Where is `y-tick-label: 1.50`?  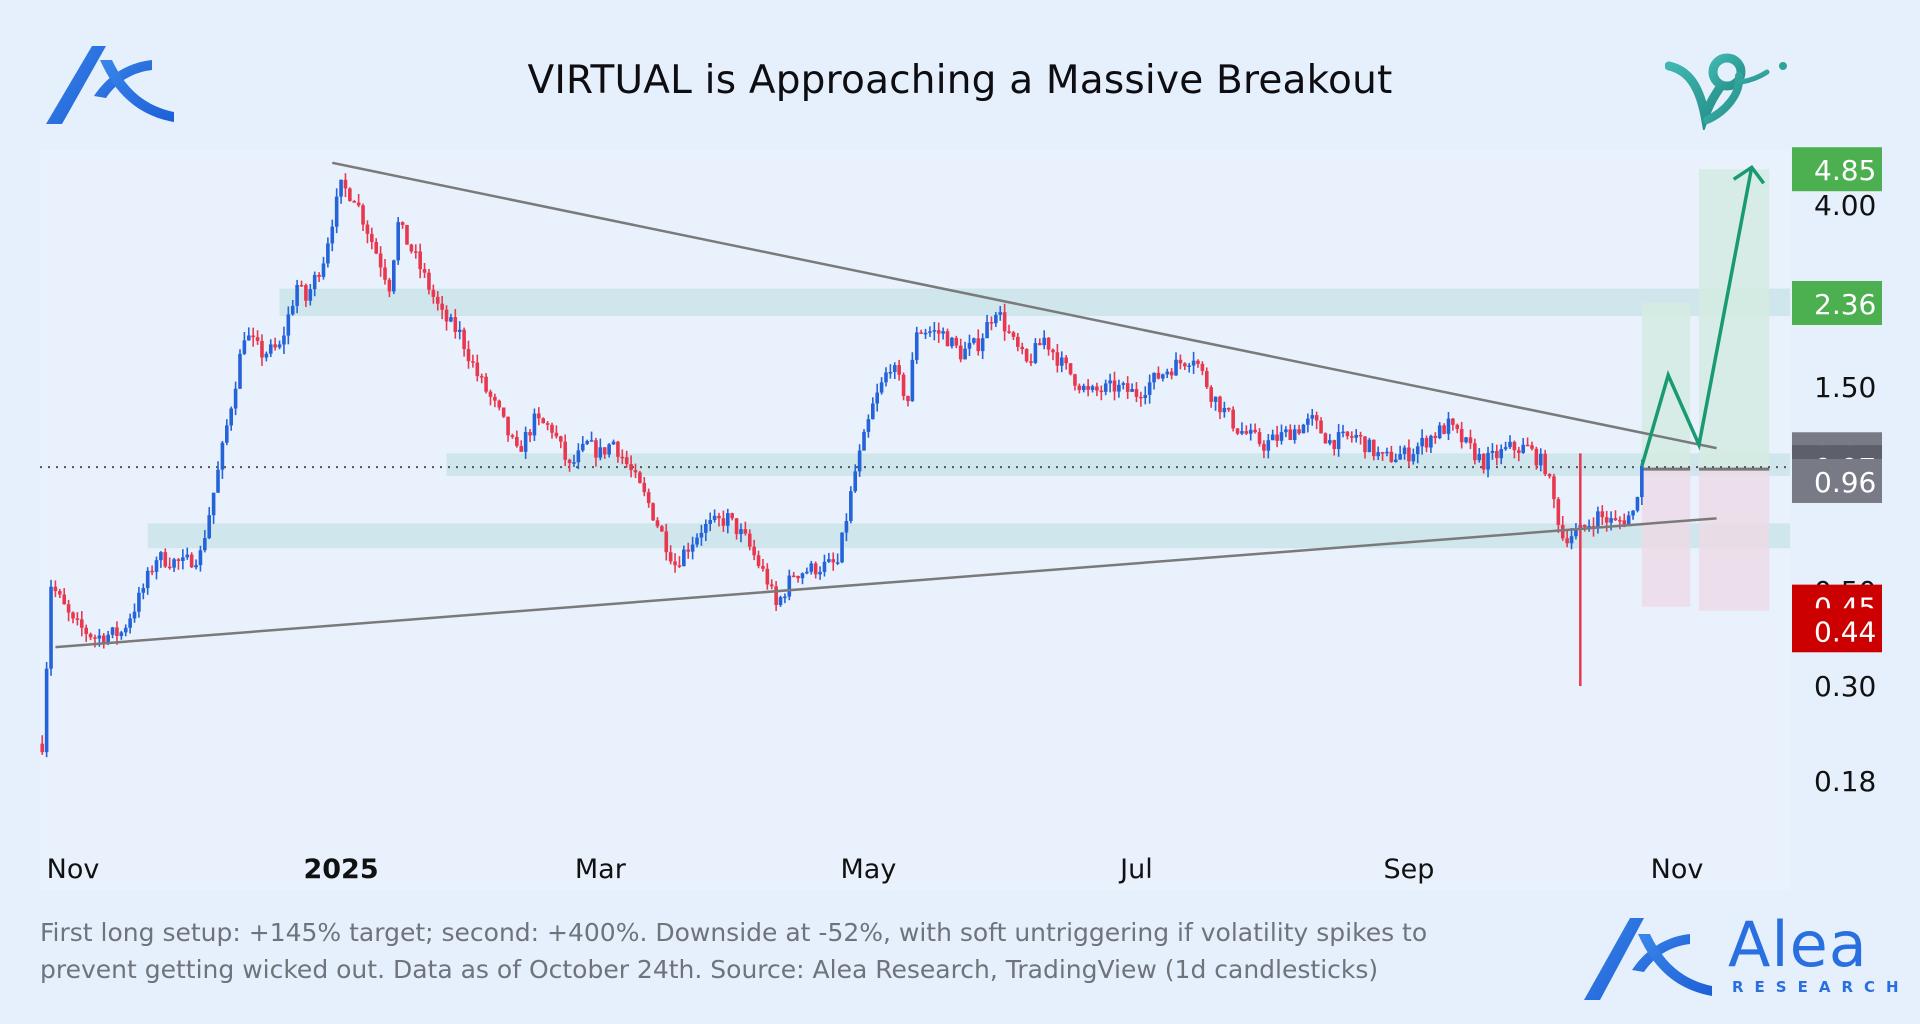 y-tick-label: 1.50 is located at coordinates (1845, 387).